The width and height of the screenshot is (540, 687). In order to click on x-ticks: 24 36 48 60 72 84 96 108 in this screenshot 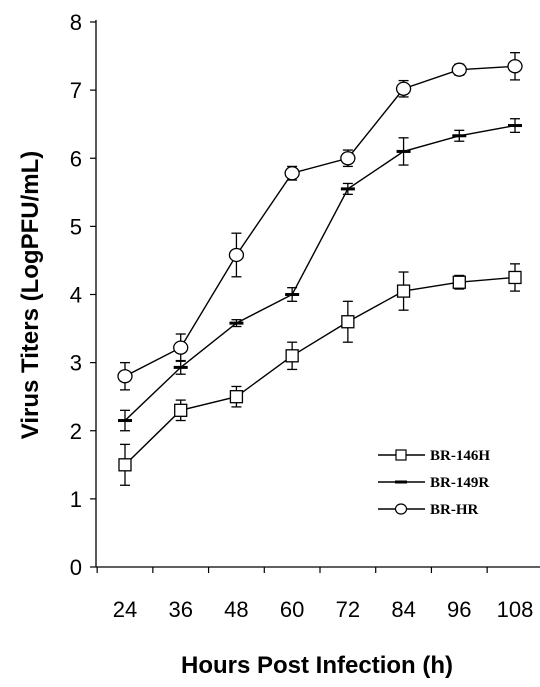, I will do `click(315, 594)`.